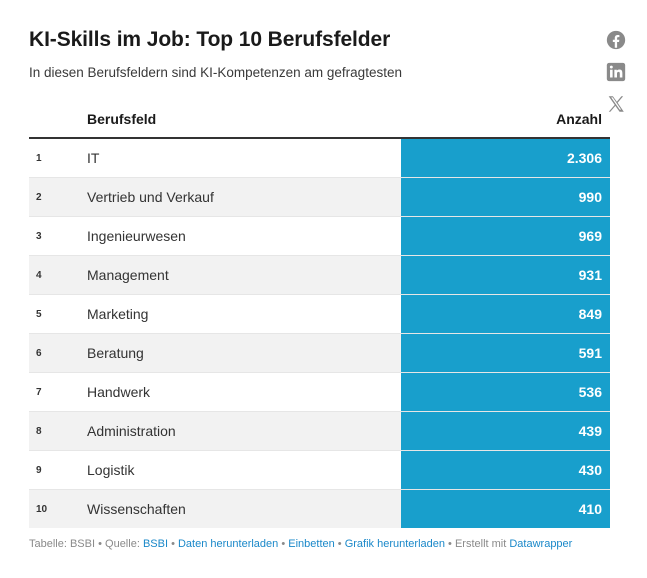 The height and width of the screenshot is (578, 647). Describe the element at coordinates (244, 275) in the screenshot. I see `row-berufsfeld: Management` at that location.